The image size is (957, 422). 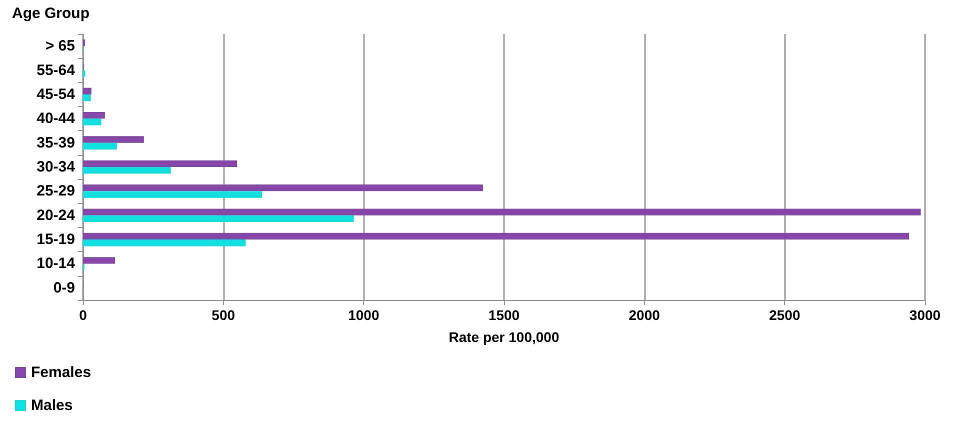 I want to click on x-tick-label: 1500, so click(x=504, y=315).